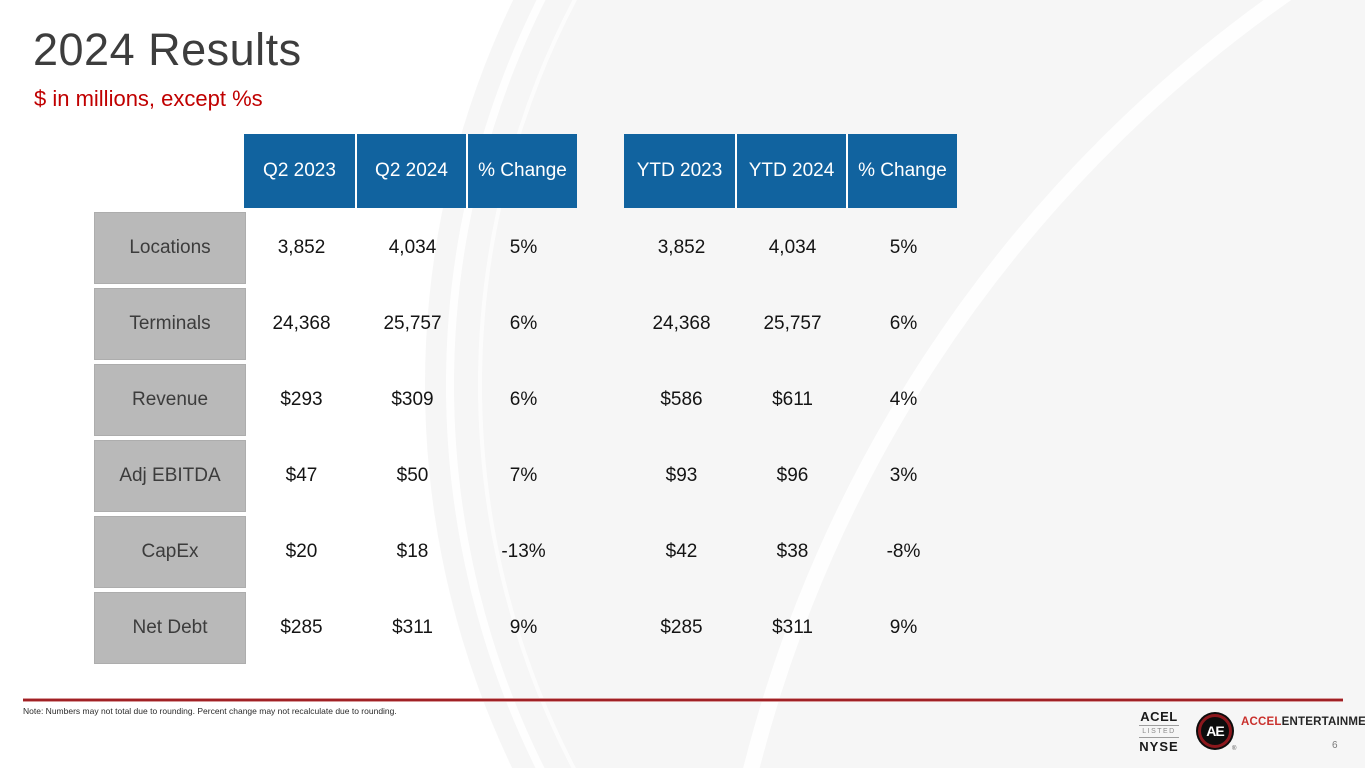  I want to click on table-cell: $38, so click(792, 551).